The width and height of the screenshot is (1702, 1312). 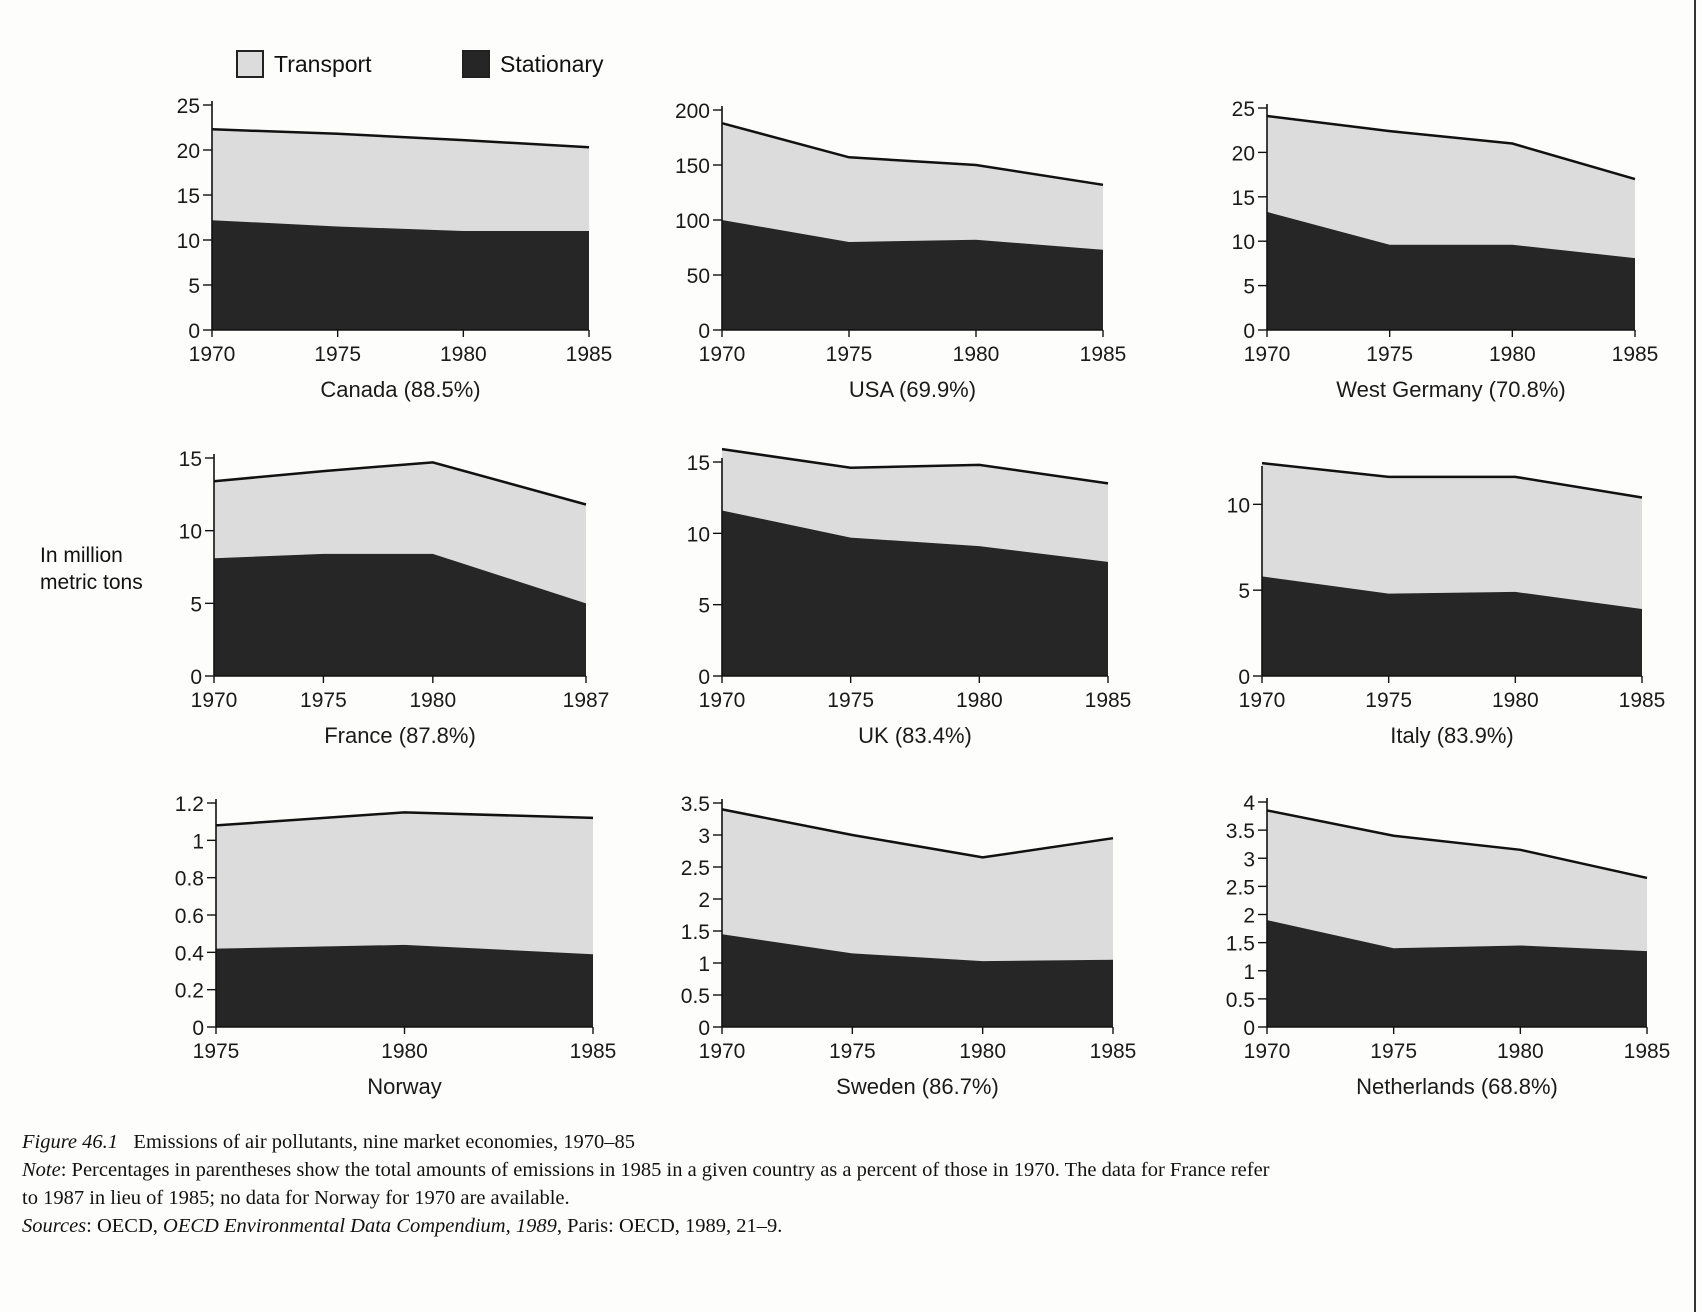 I want to click on y-tick-label-usa: 200, so click(x=692, y=111).